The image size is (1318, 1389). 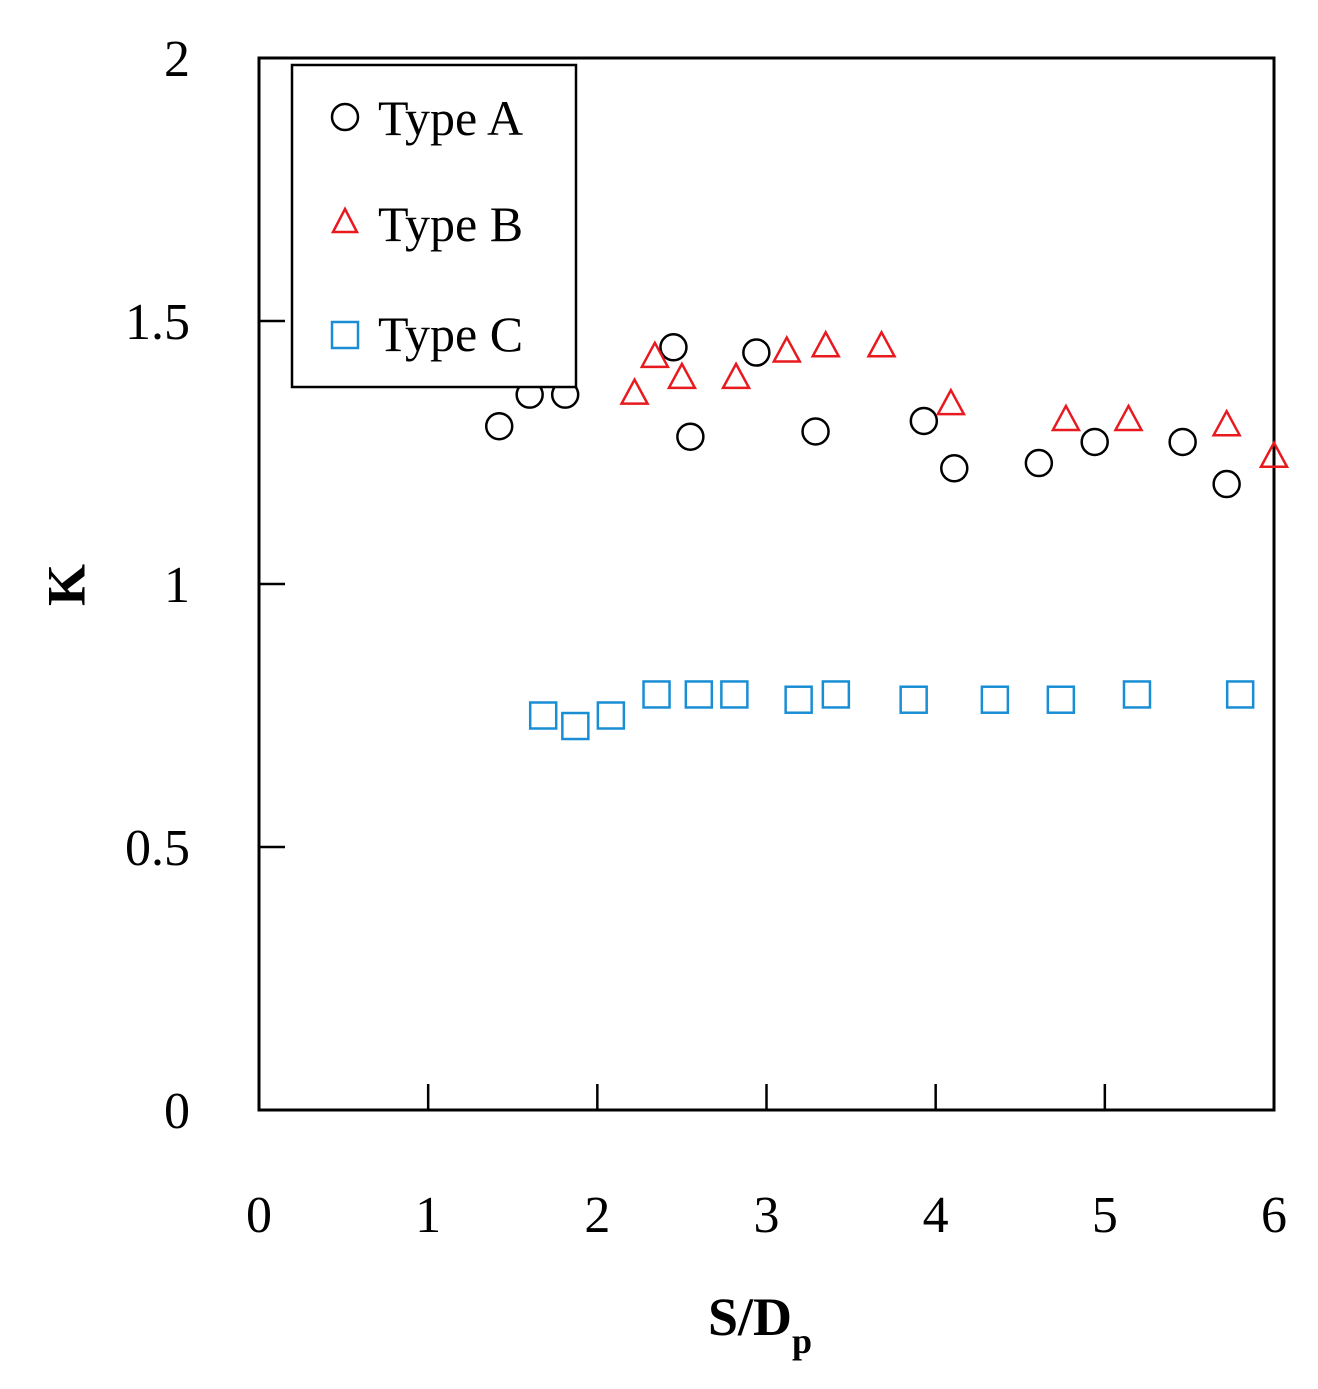 I want to click on x-axis-title: S/Dp, so click(x=760, y=1324).